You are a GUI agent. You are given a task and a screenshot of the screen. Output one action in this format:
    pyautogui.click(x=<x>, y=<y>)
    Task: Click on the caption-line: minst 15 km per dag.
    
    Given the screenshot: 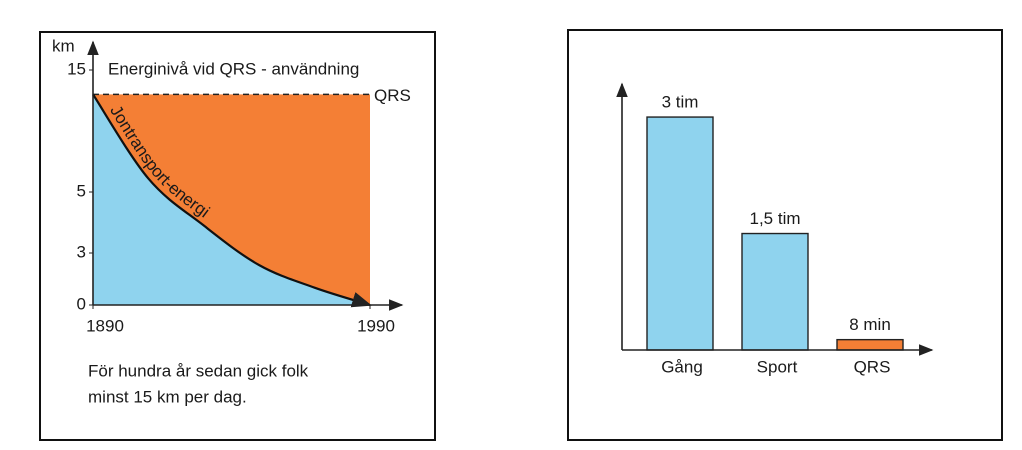 What is the action you would take?
    pyautogui.click(x=167, y=396)
    